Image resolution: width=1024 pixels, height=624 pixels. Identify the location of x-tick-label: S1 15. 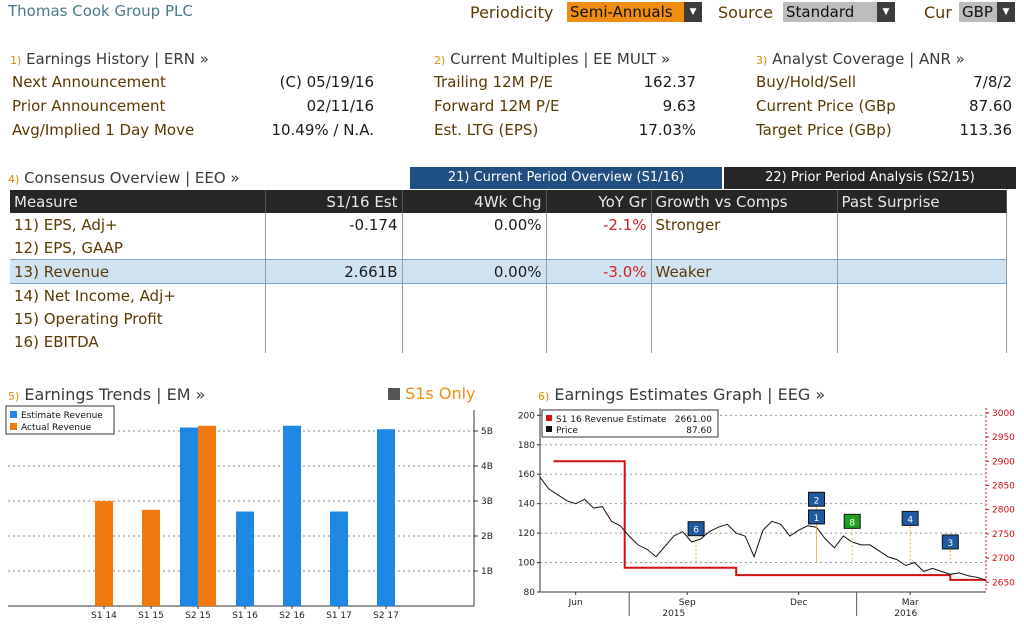
(151, 616).